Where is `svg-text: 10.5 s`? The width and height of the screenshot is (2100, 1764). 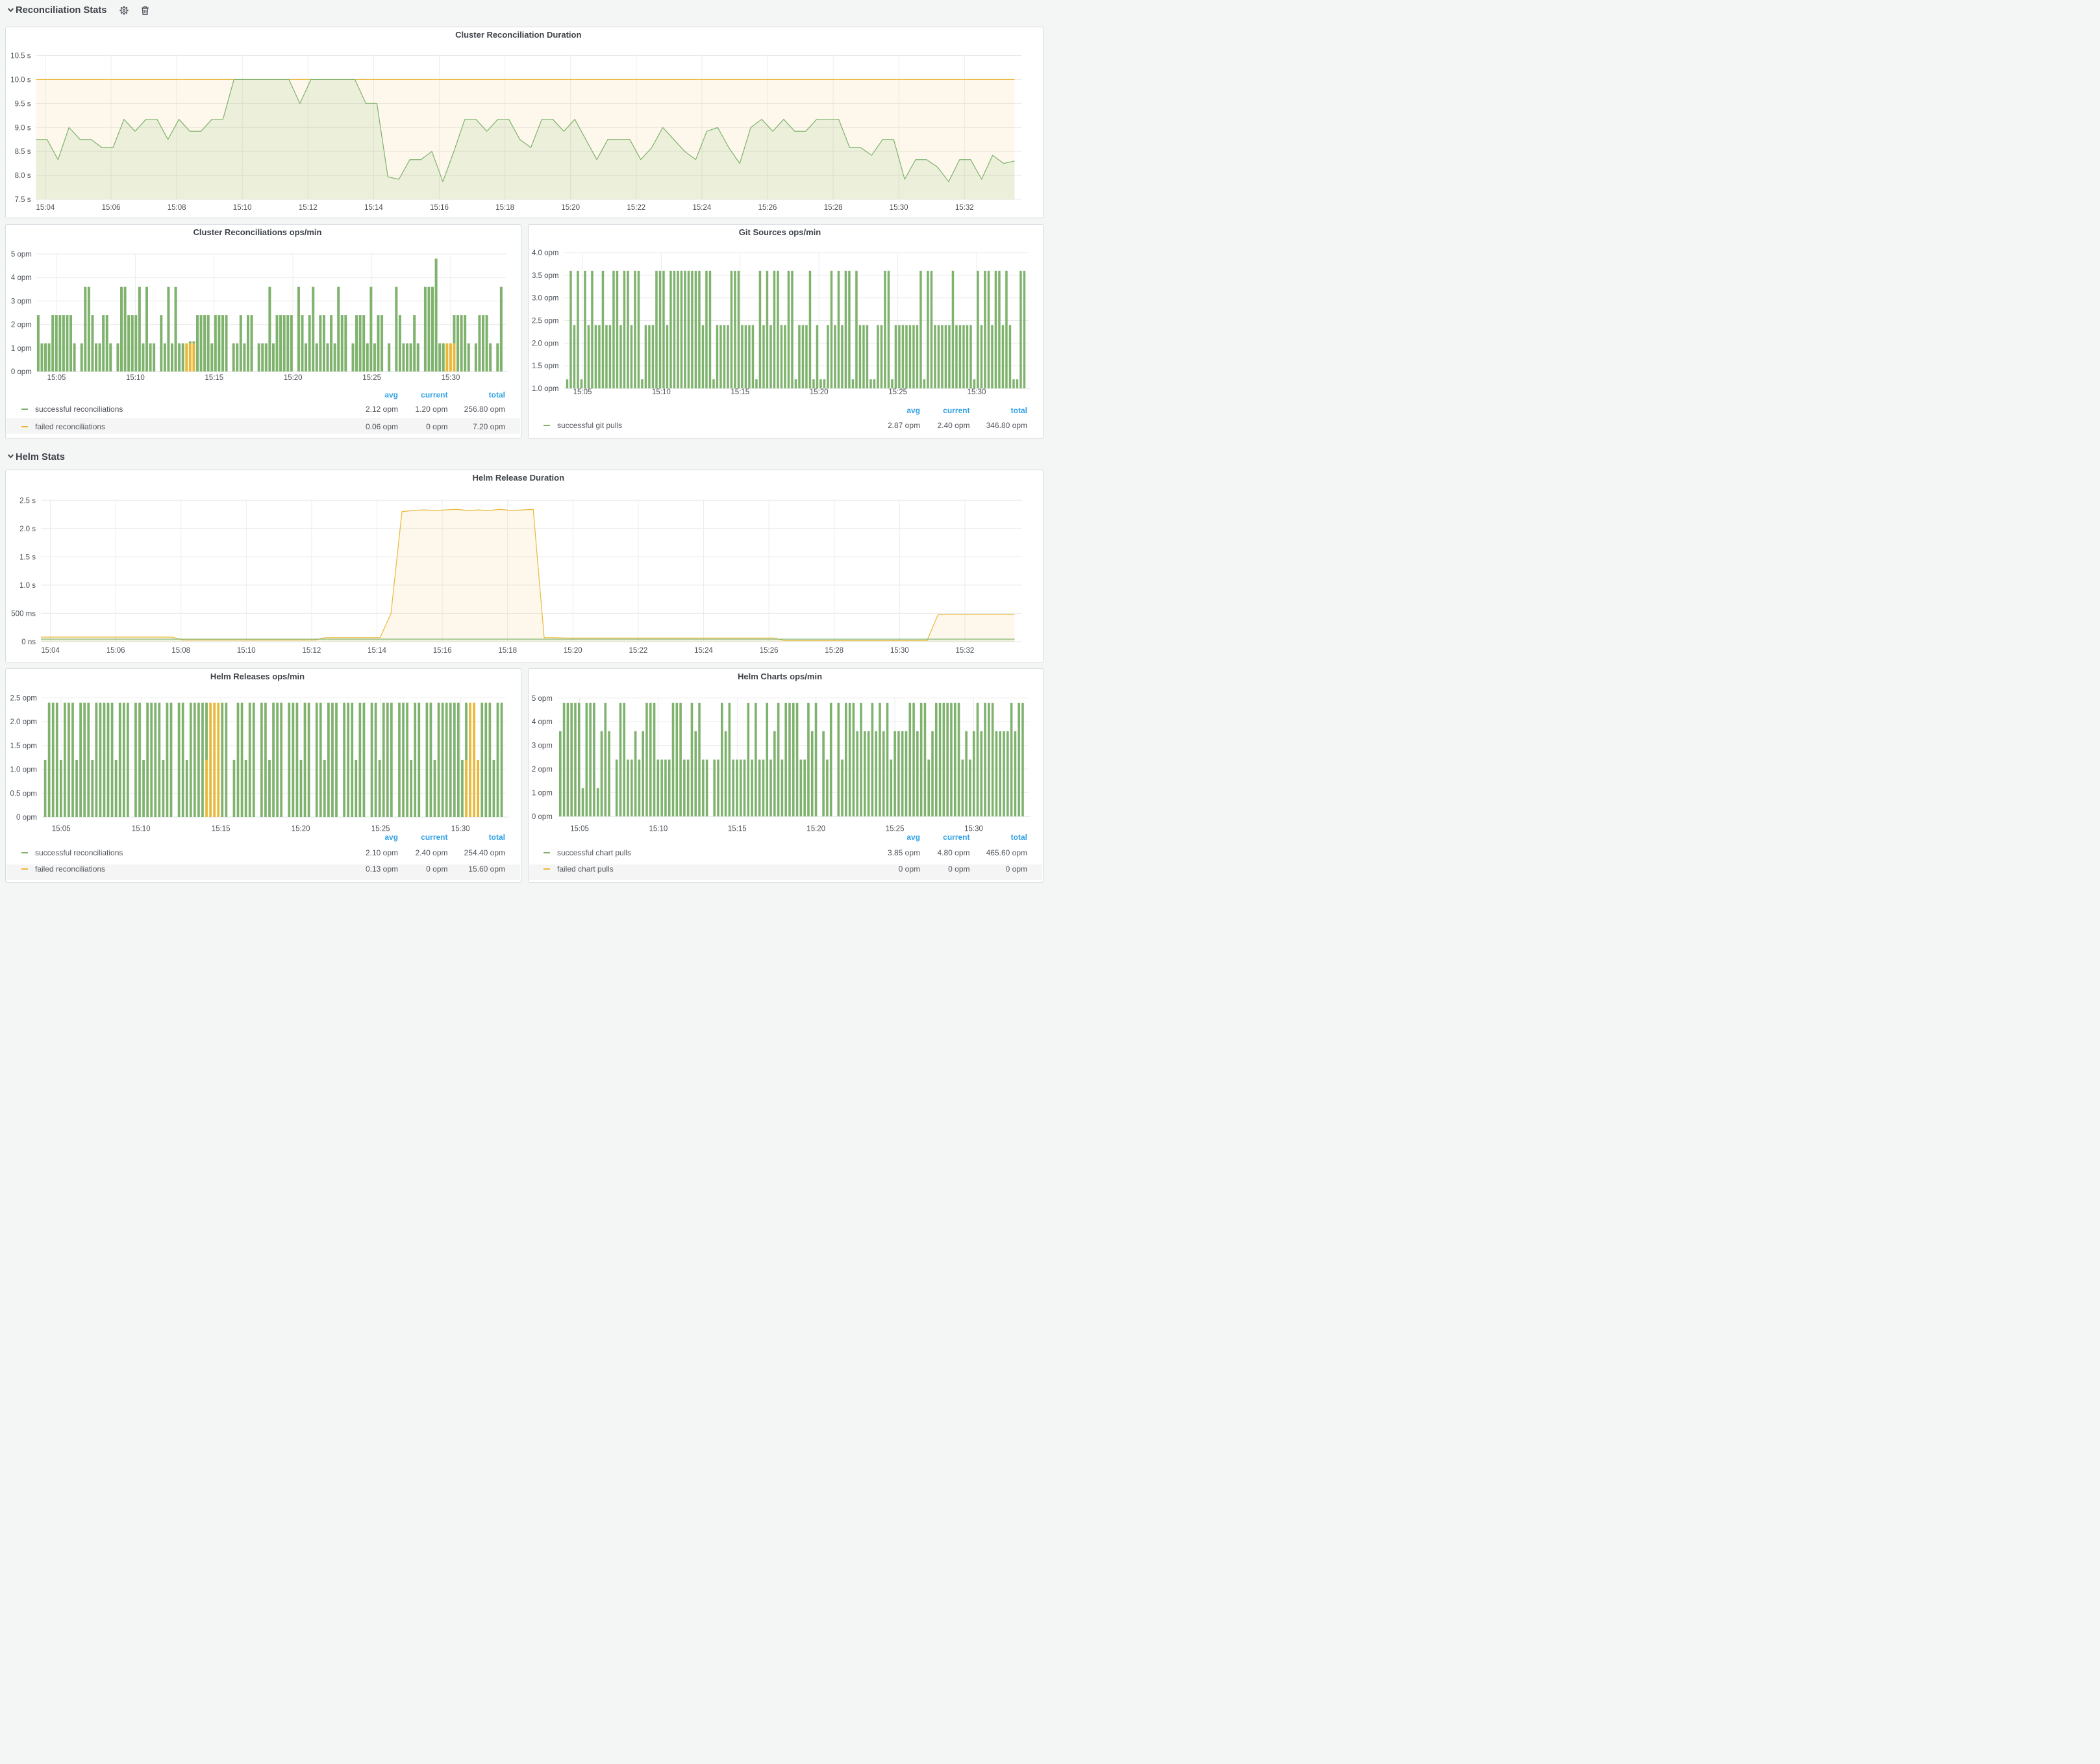 svg-text: 10.5 s is located at coordinates (20, 56).